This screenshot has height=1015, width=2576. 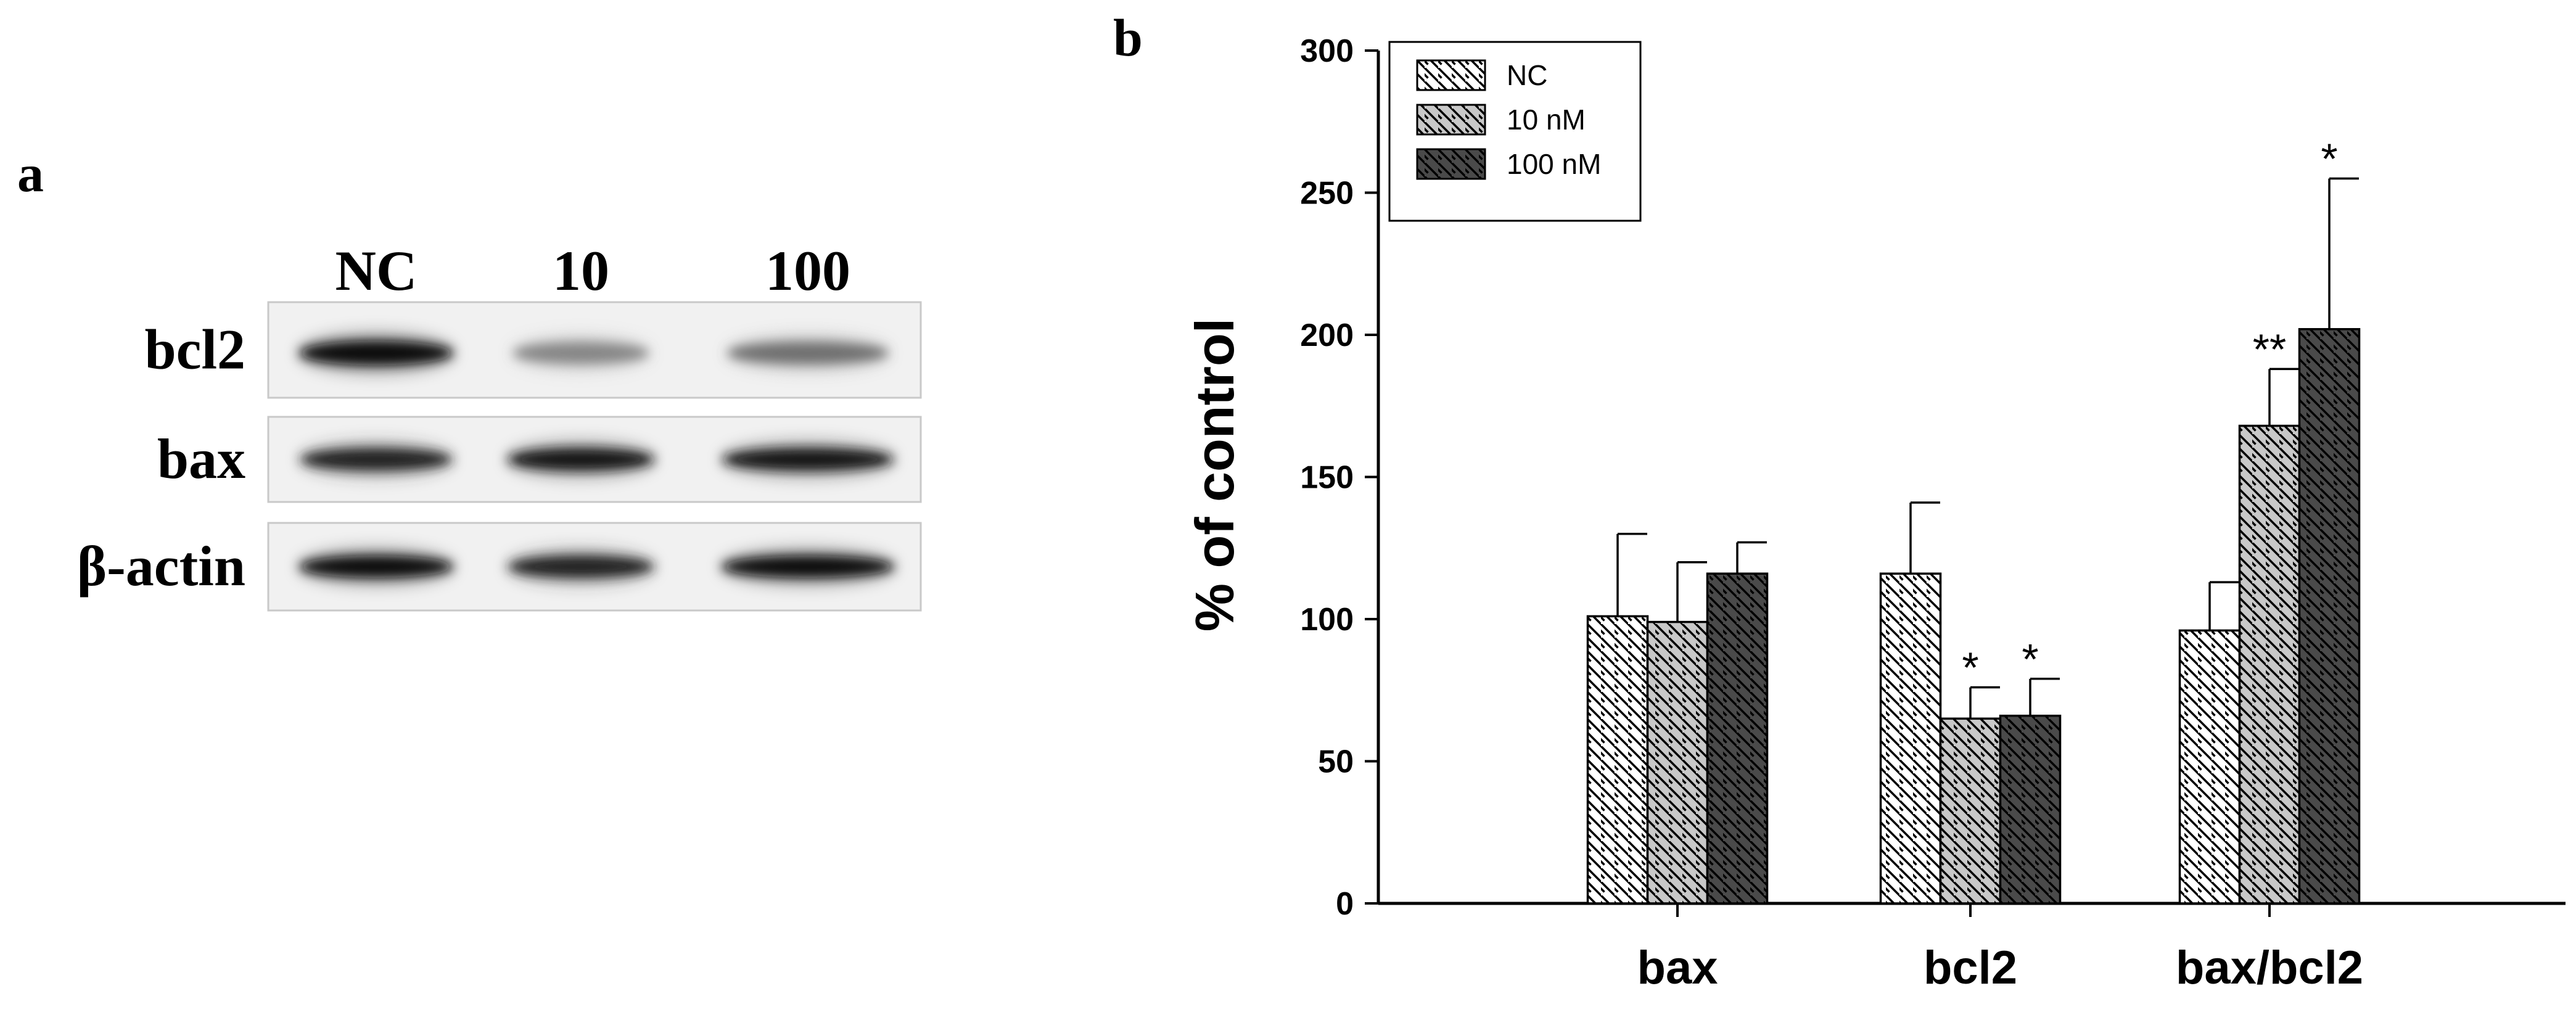 I want to click on y-tick-label: 150, so click(x=1327, y=478).